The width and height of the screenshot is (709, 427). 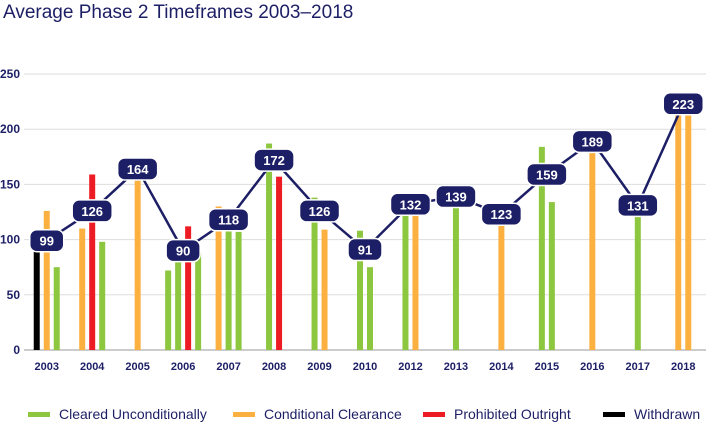 I want to click on x-tick-label: 2006, so click(x=183, y=367).